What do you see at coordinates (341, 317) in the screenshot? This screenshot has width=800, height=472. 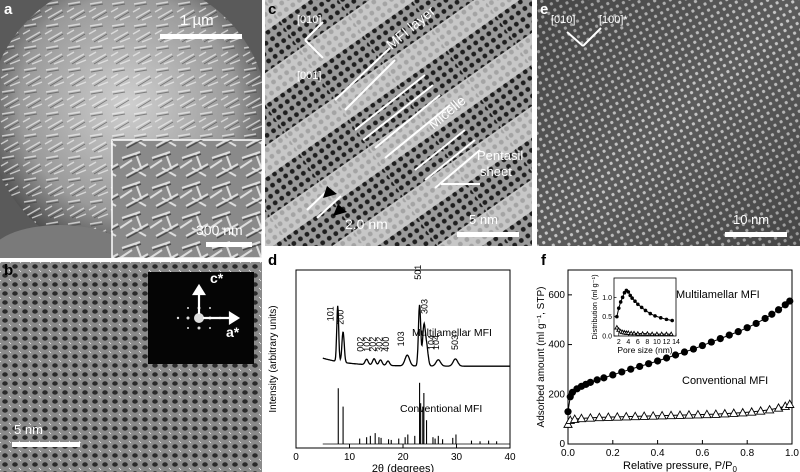 I see `peak-index-label: 200` at bounding box center [341, 317].